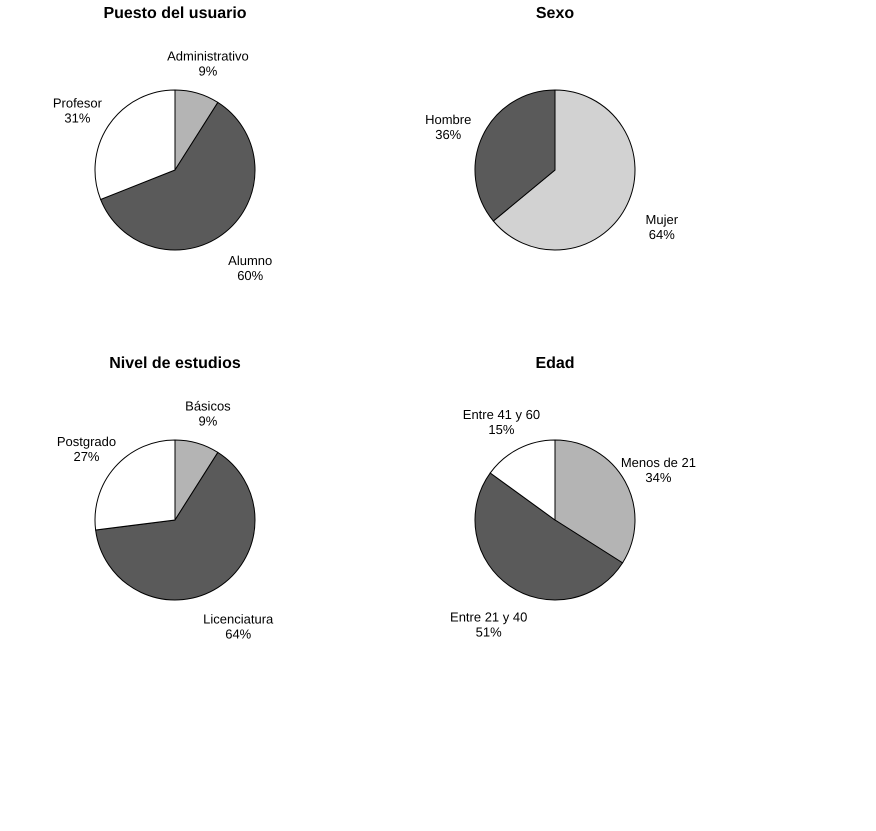 This screenshot has width=876, height=831. What do you see at coordinates (250, 275) in the screenshot?
I see `data-label: 60%` at bounding box center [250, 275].